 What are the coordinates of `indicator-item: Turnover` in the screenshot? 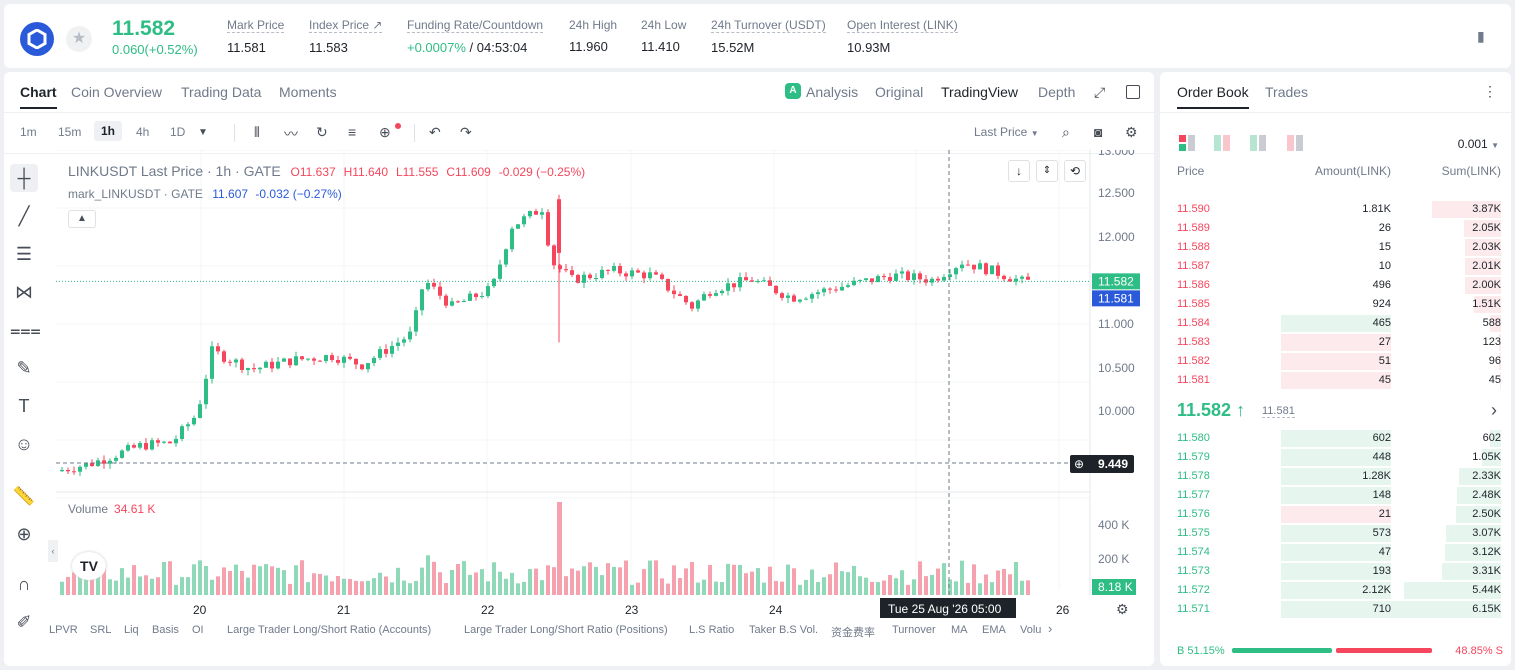 It's located at (914, 630).